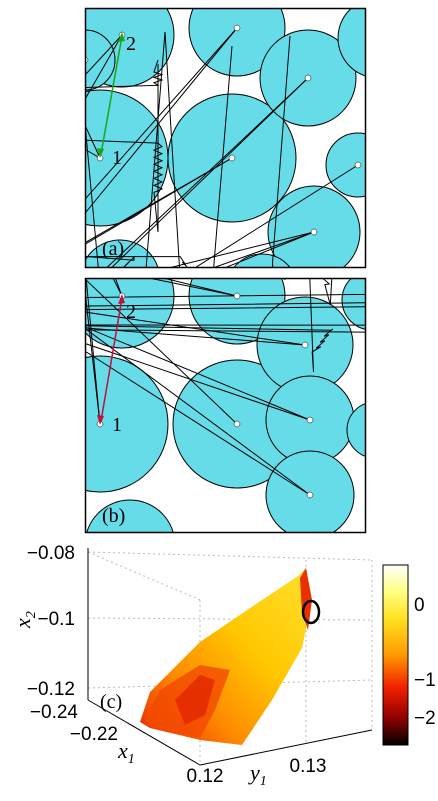 The image size is (438, 801). What do you see at coordinates (425, 680) in the screenshot?
I see `colorbar-tick: −1` at bounding box center [425, 680].